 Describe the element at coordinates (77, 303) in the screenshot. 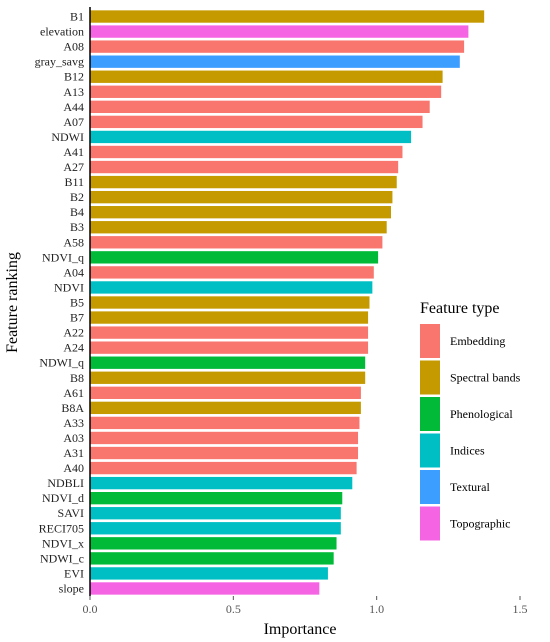

I see `y-tick-label: B5` at that location.